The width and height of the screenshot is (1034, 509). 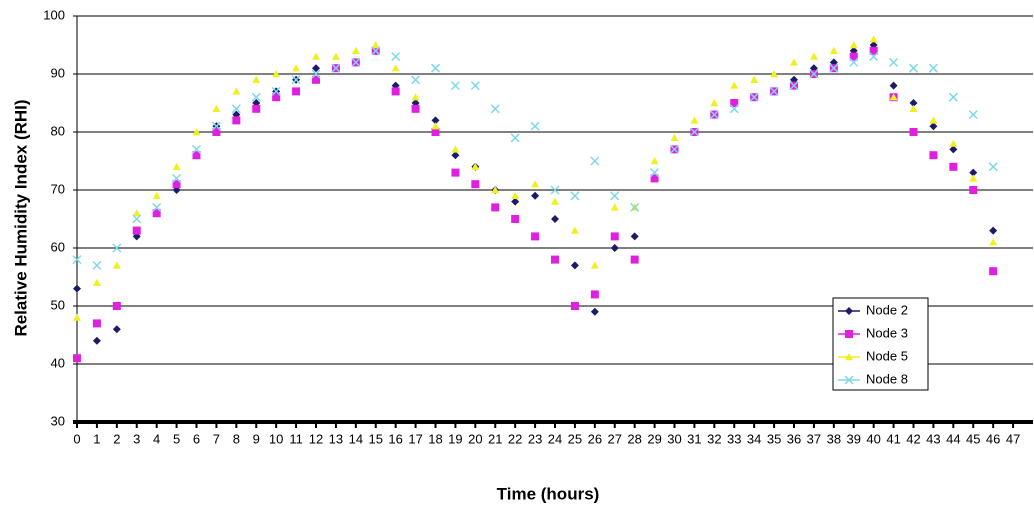 I want to click on x-tick-label: 12, so click(x=316, y=438).